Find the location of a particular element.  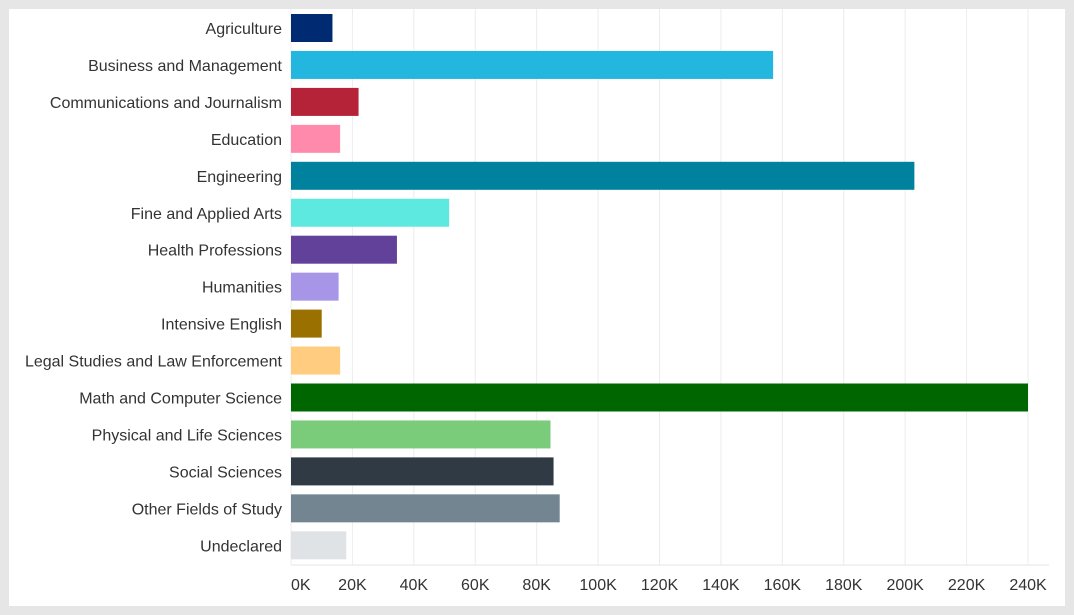

x-tick-label: 240K is located at coordinates (1028, 585).